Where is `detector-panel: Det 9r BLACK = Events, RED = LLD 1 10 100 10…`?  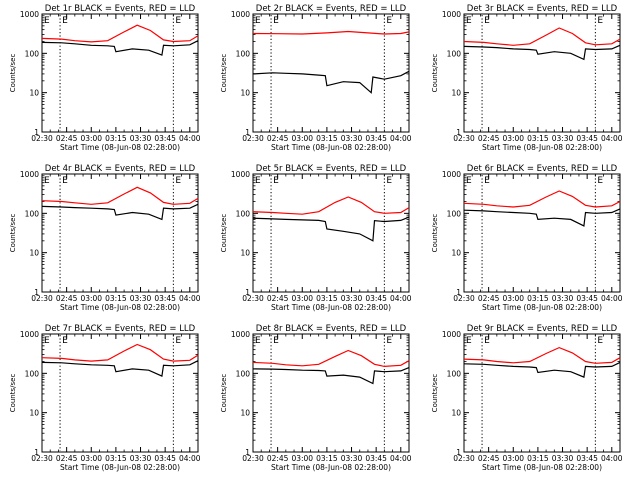 detector-panel: Det 9r BLACK = Events, RED = LLD 1 10 100 10… is located at coordinates (527, 398).